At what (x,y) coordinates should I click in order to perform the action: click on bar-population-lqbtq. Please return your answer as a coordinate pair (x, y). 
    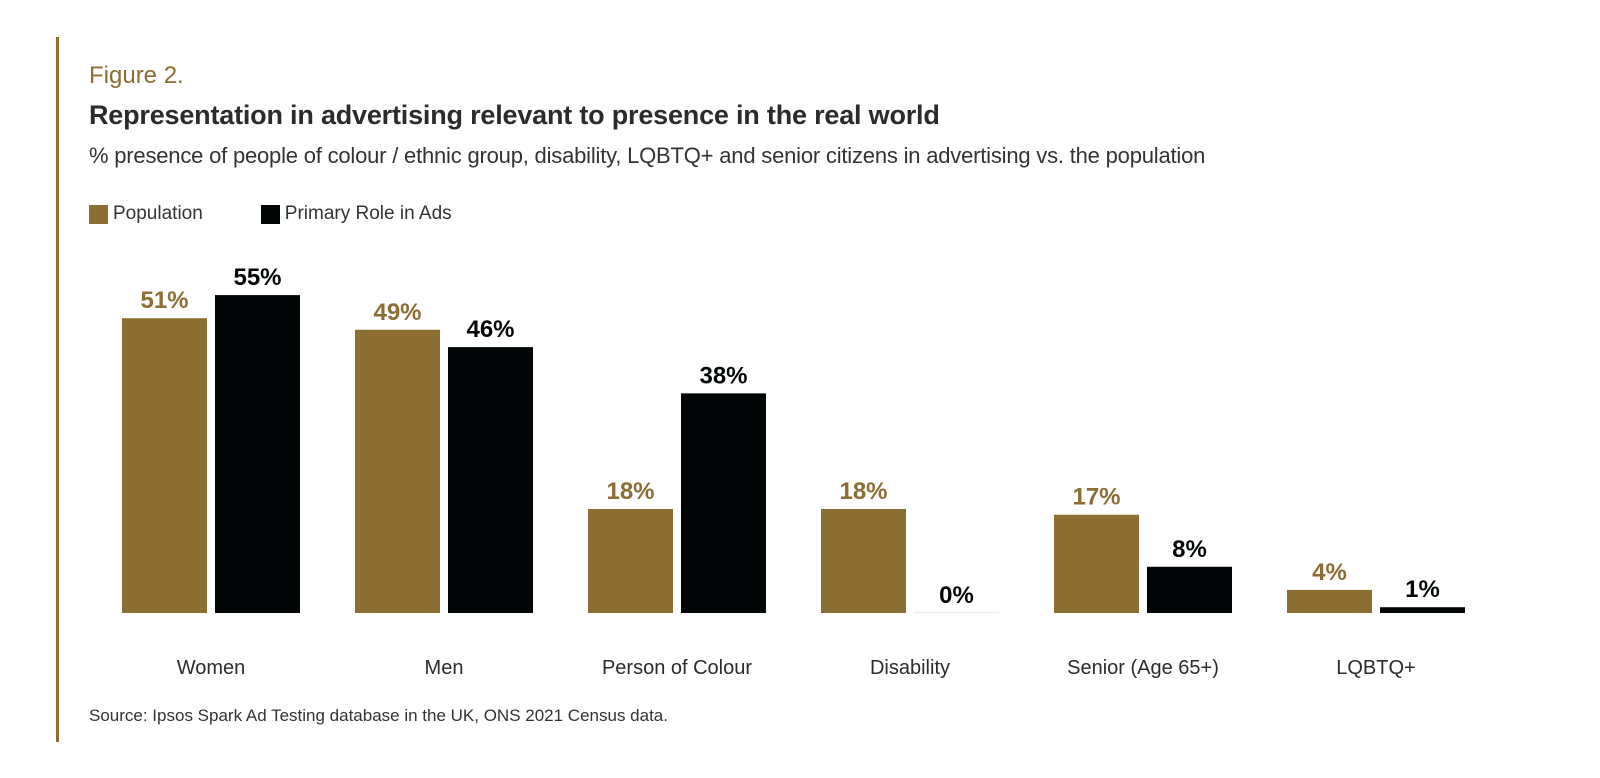
    Looking at the image, I should click on (1329, 601).